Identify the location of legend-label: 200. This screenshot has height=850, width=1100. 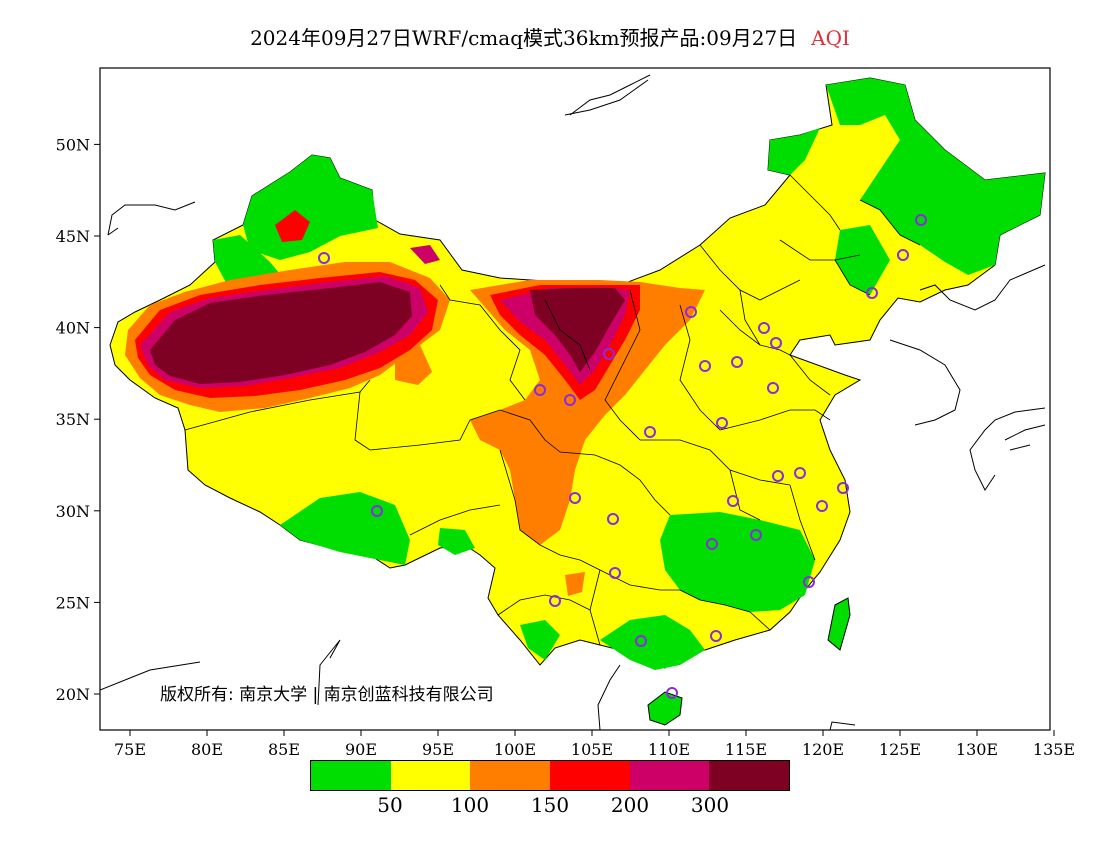
(630, 805).